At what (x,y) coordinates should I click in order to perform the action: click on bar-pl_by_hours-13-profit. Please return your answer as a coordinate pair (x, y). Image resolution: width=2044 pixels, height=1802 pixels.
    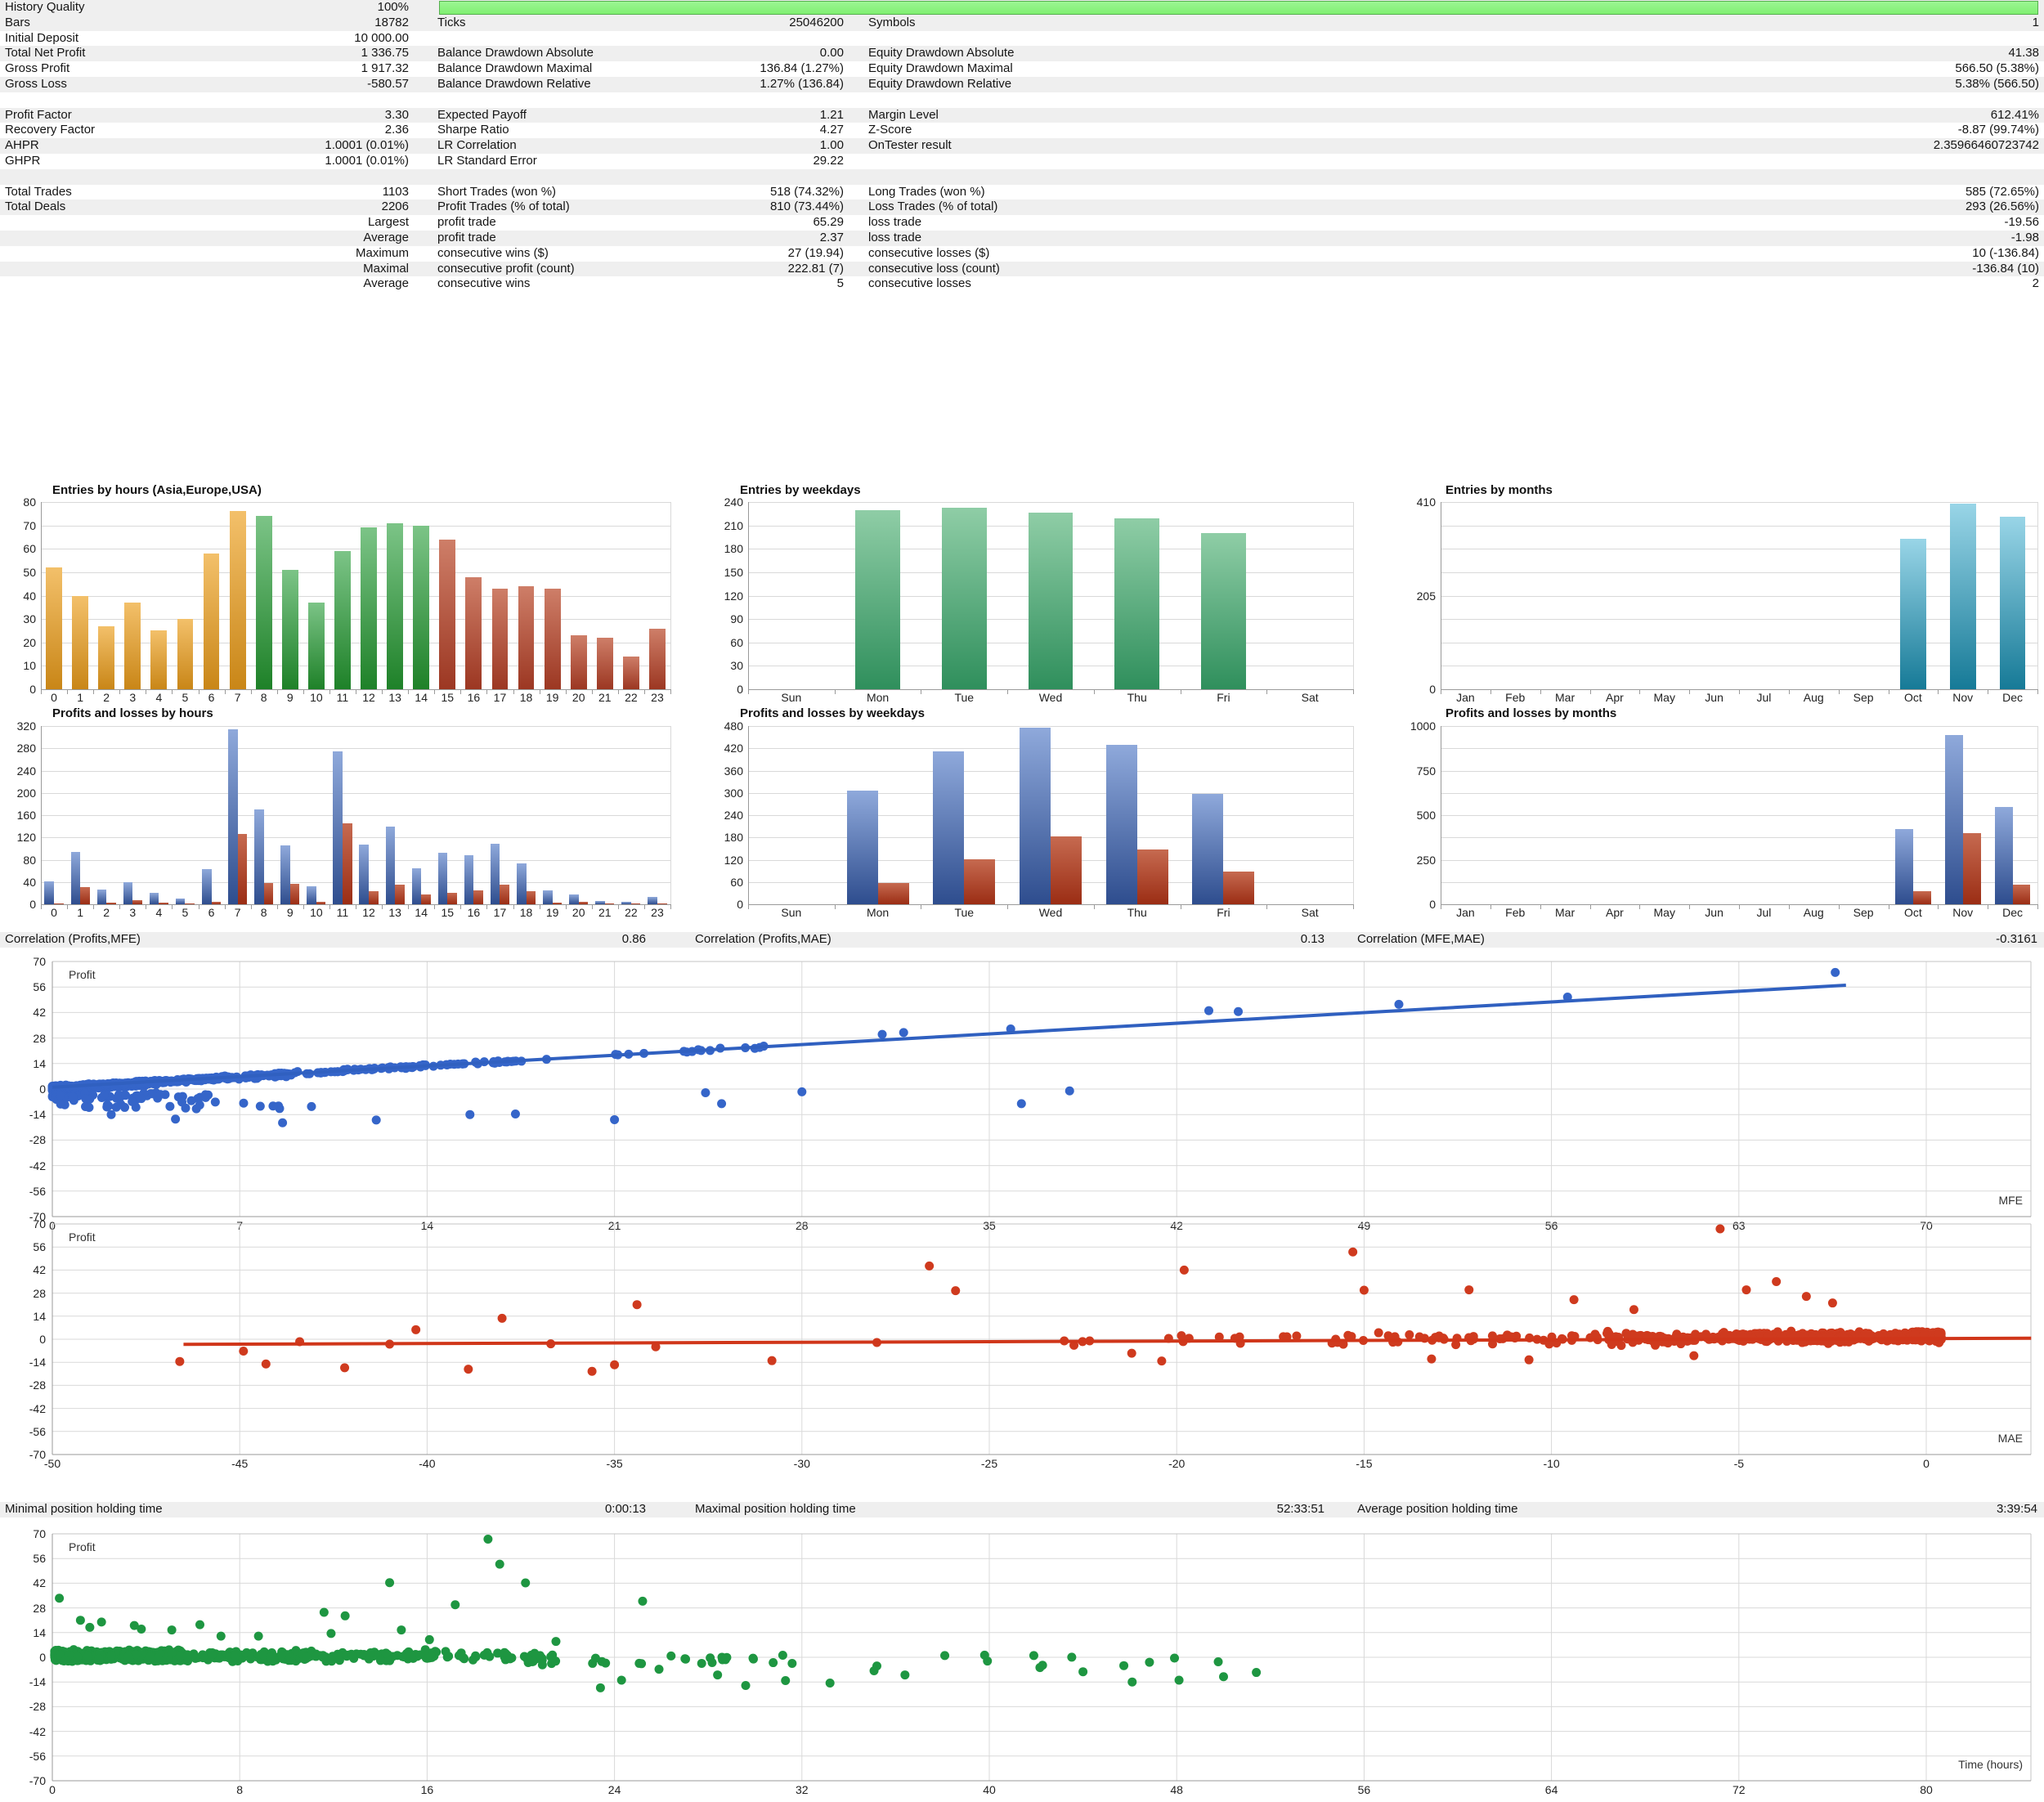
    Looking at the image, I should click on (391, 865).